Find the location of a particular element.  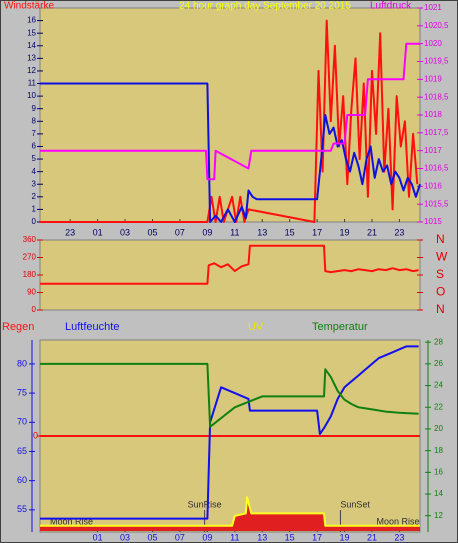

y-tick-label: 4 is located at coordinates (34, 171).